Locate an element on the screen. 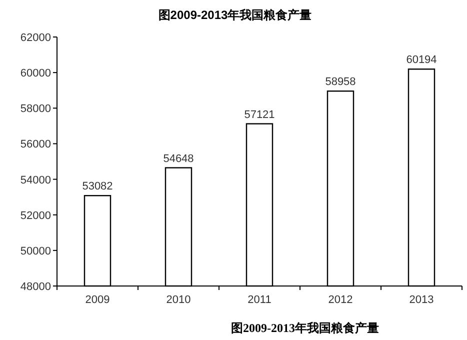 The height and width of the screenshot is (340, 467). data-label: 58958 is located at coordinates (340, 82).